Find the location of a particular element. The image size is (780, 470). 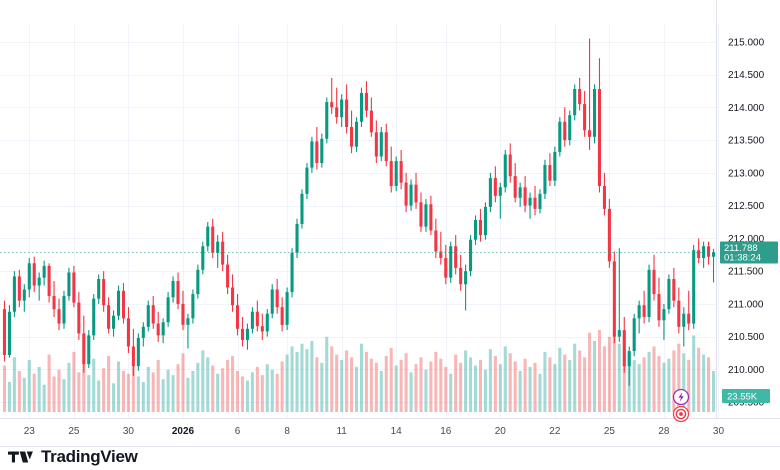

time-axis-label: 11 is located at coordinates (341, 431).